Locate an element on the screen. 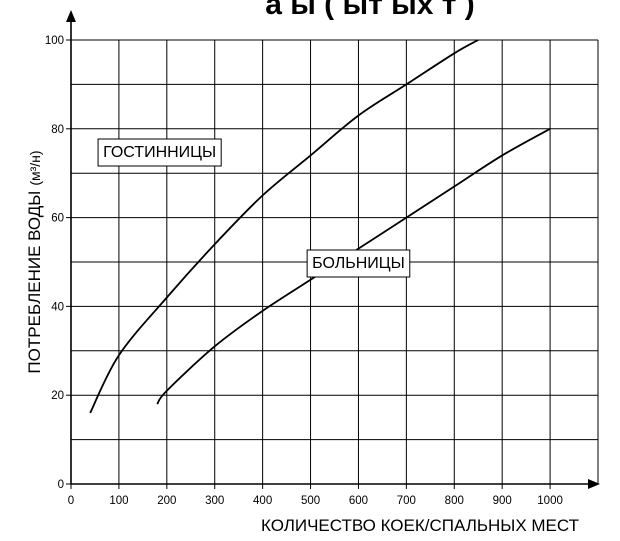  y-tick-label: 20 is located at coordinates (57, 396).